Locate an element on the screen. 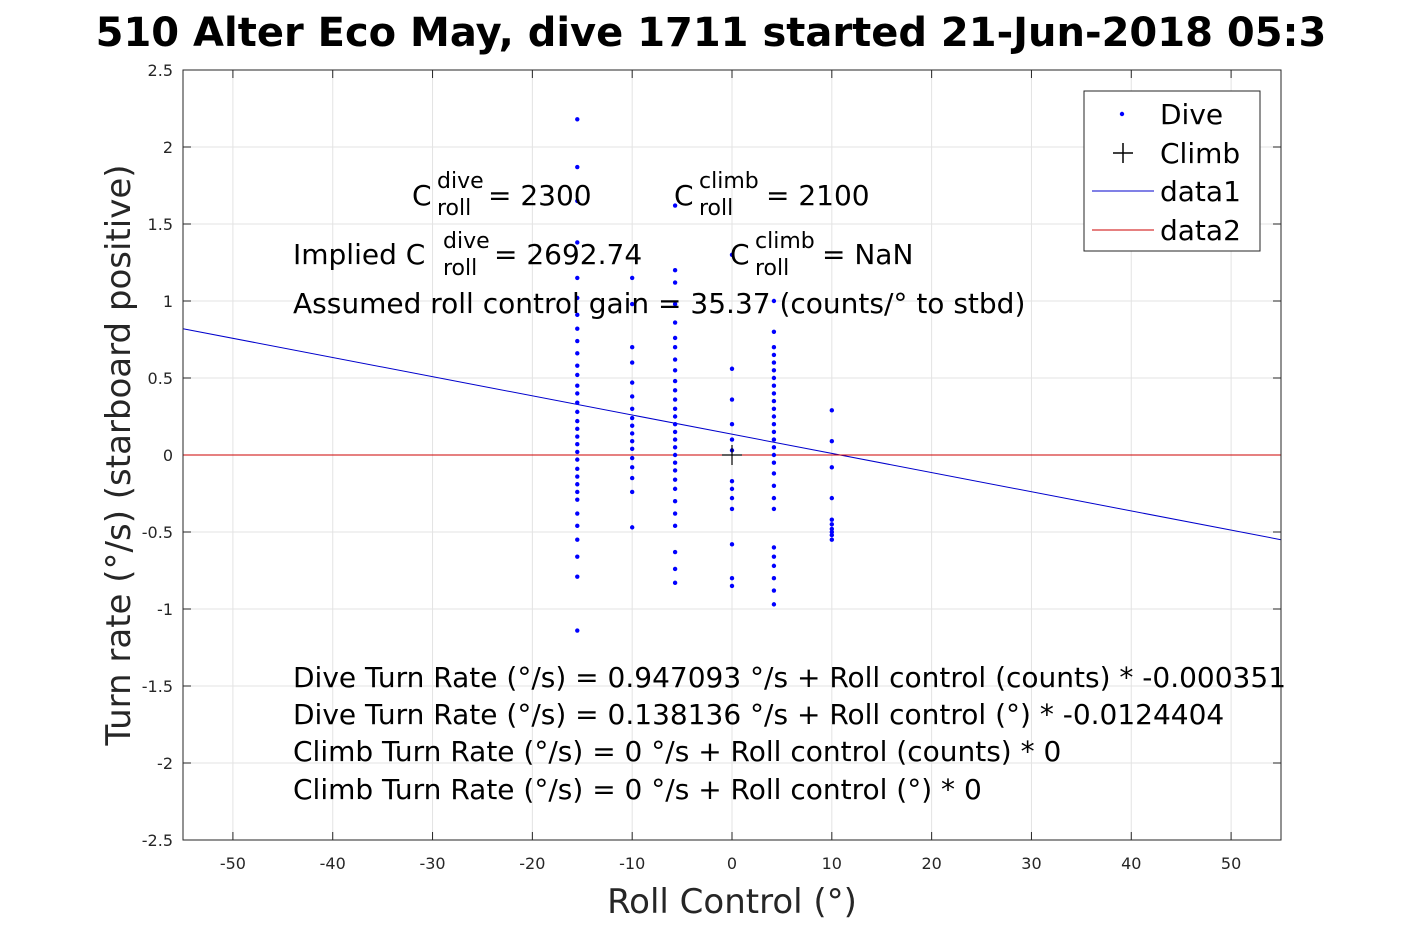 The width and height of the screenshot is (1417, 945). c-roll-climb-value: = 2100 is located at coordinates (818, 195).